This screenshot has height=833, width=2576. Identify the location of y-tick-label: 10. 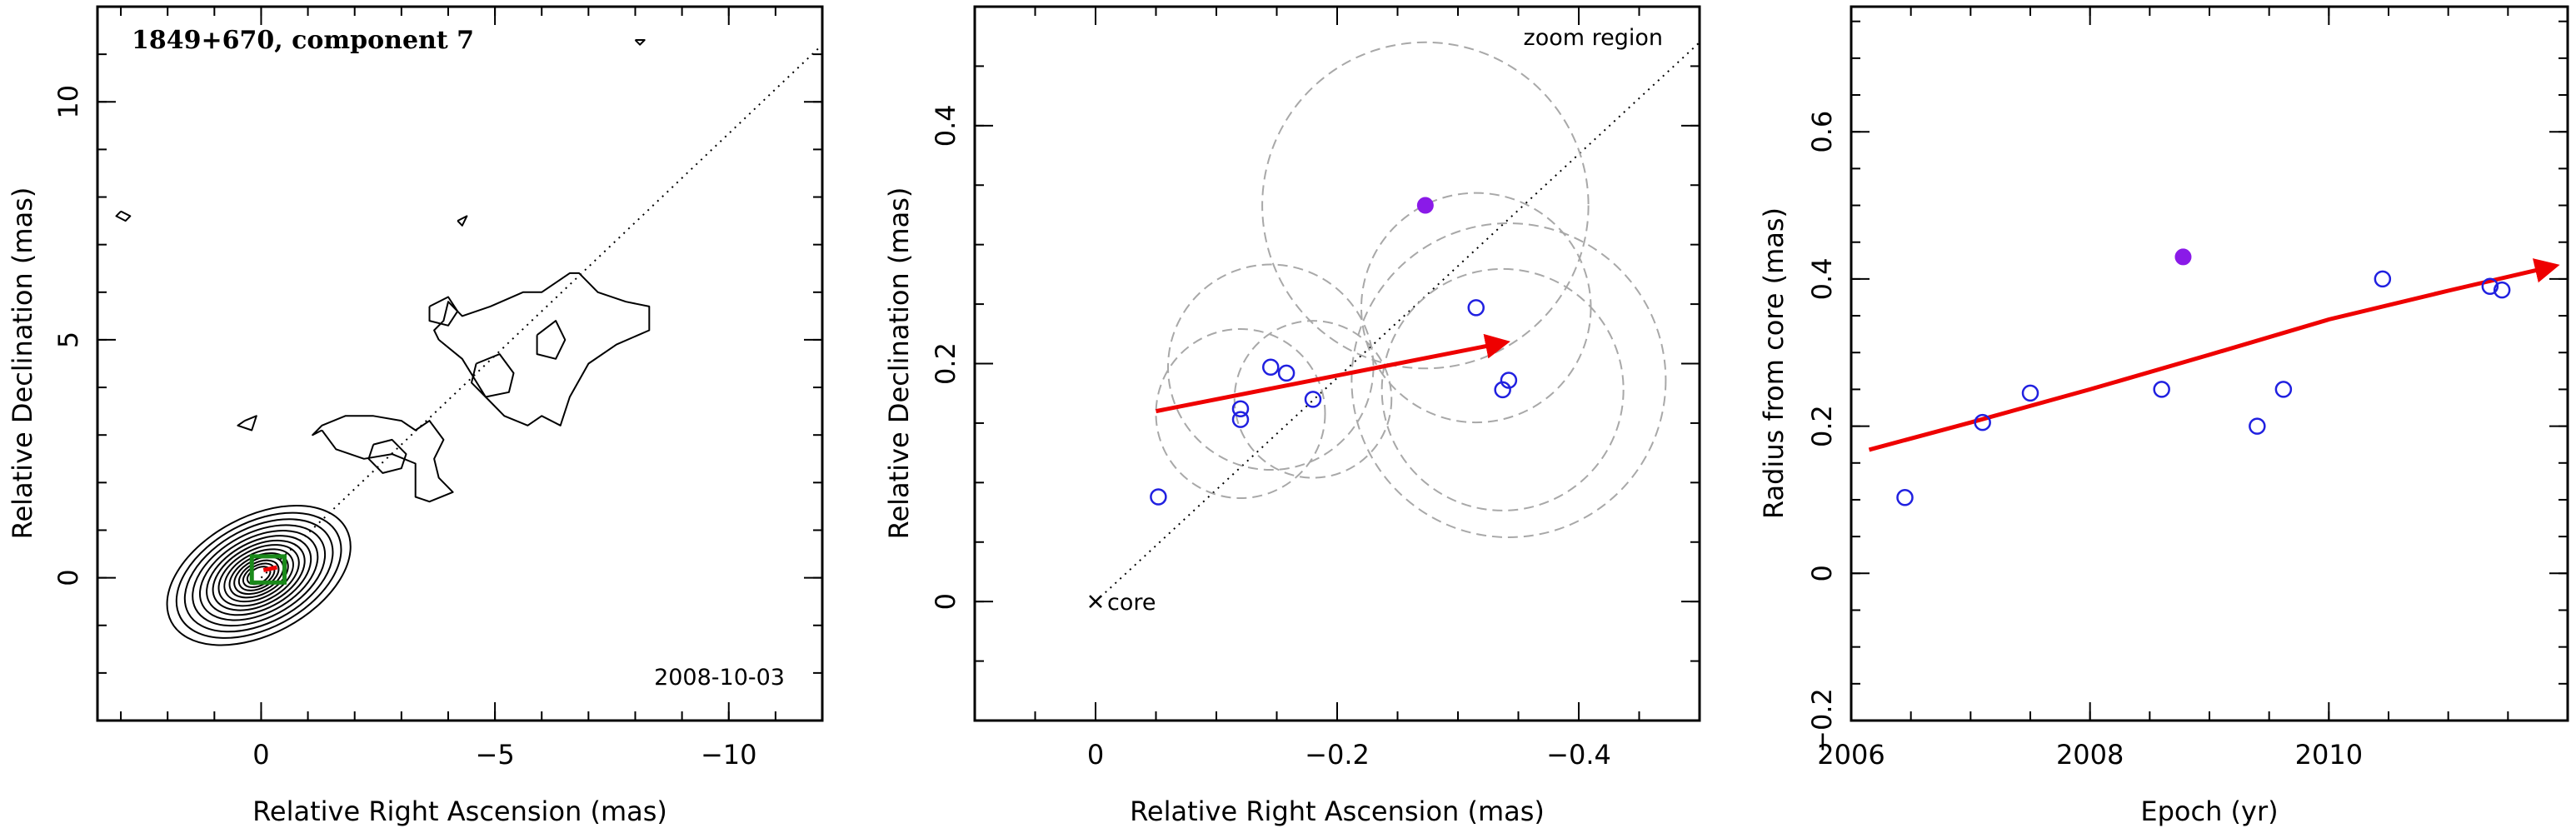
(68, 102).